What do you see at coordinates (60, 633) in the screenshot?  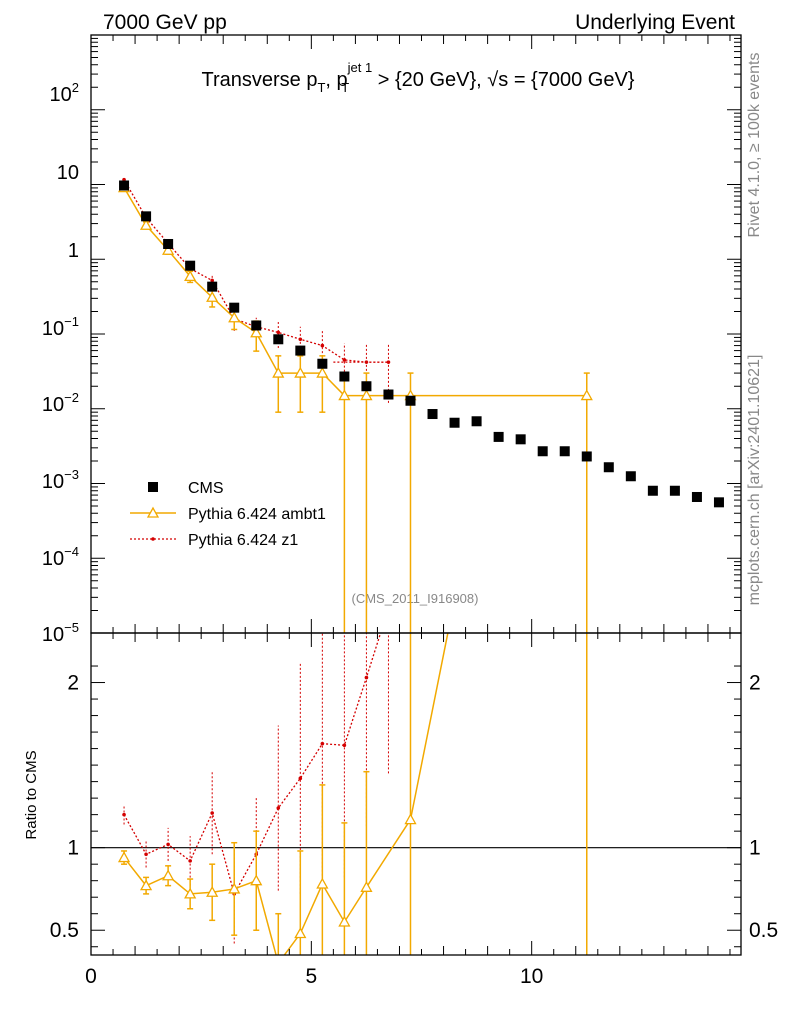 I see `ytick-label-1em5: 10⁻⁵` at bounding box center [60, 633].